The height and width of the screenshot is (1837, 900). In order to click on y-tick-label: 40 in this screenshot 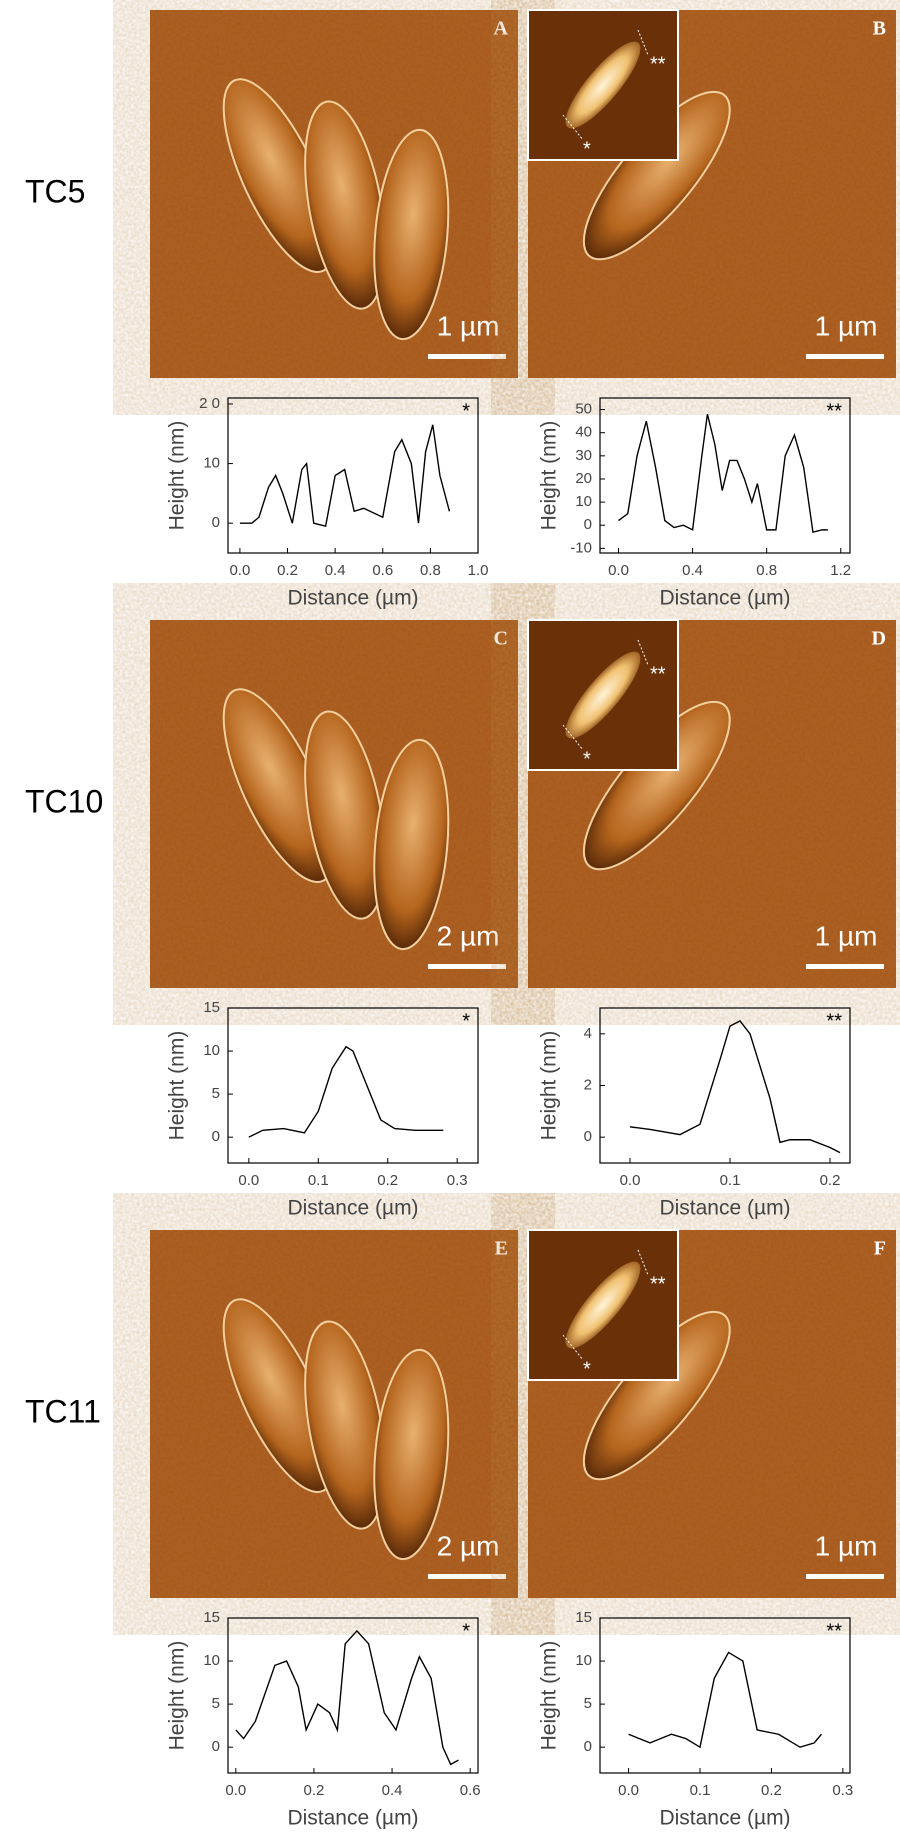, I will do `click(583, 432)`.